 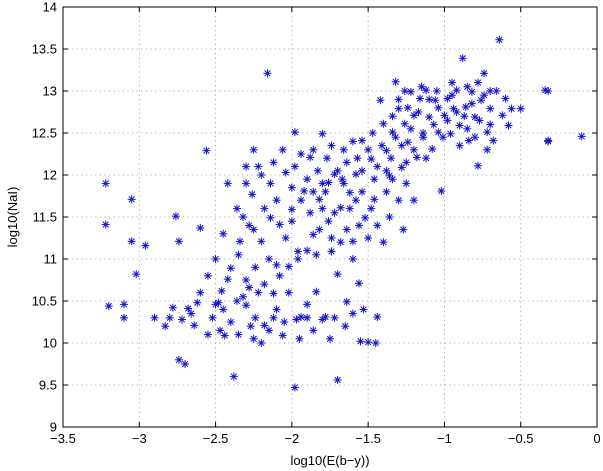 I want to click on y-tick-label: 13.5, so click(x=44, y=49).